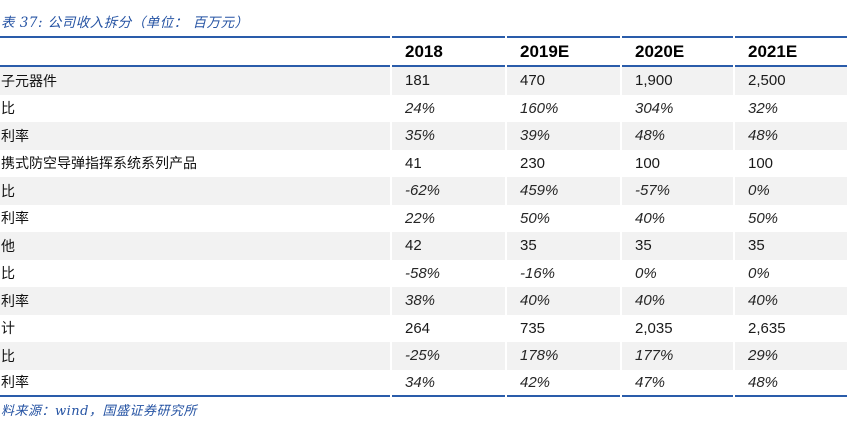 The image size is (847, 432). What do you see at coordinates (563, 383) in the screenshot?
I see `cell-value: 42%` at bounding box center [563, 383].